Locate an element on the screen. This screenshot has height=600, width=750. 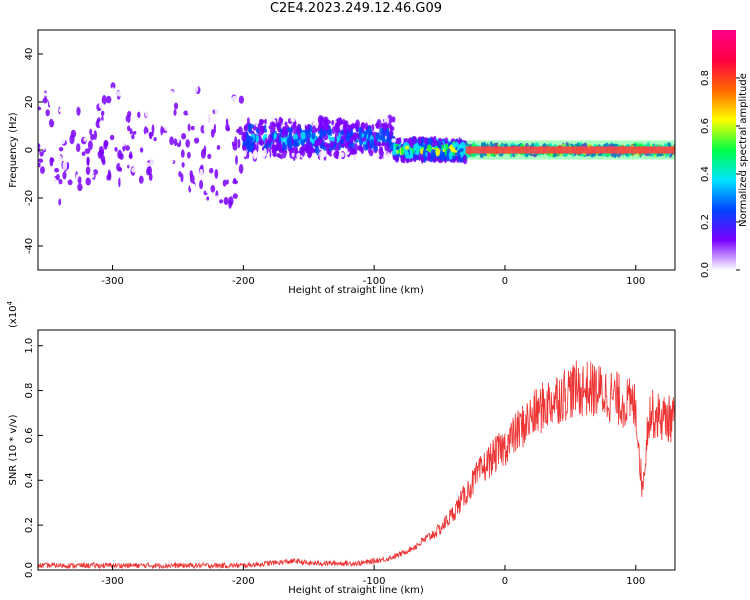
snr-x-tick-label: -100 is located at coordinates (374, 581).